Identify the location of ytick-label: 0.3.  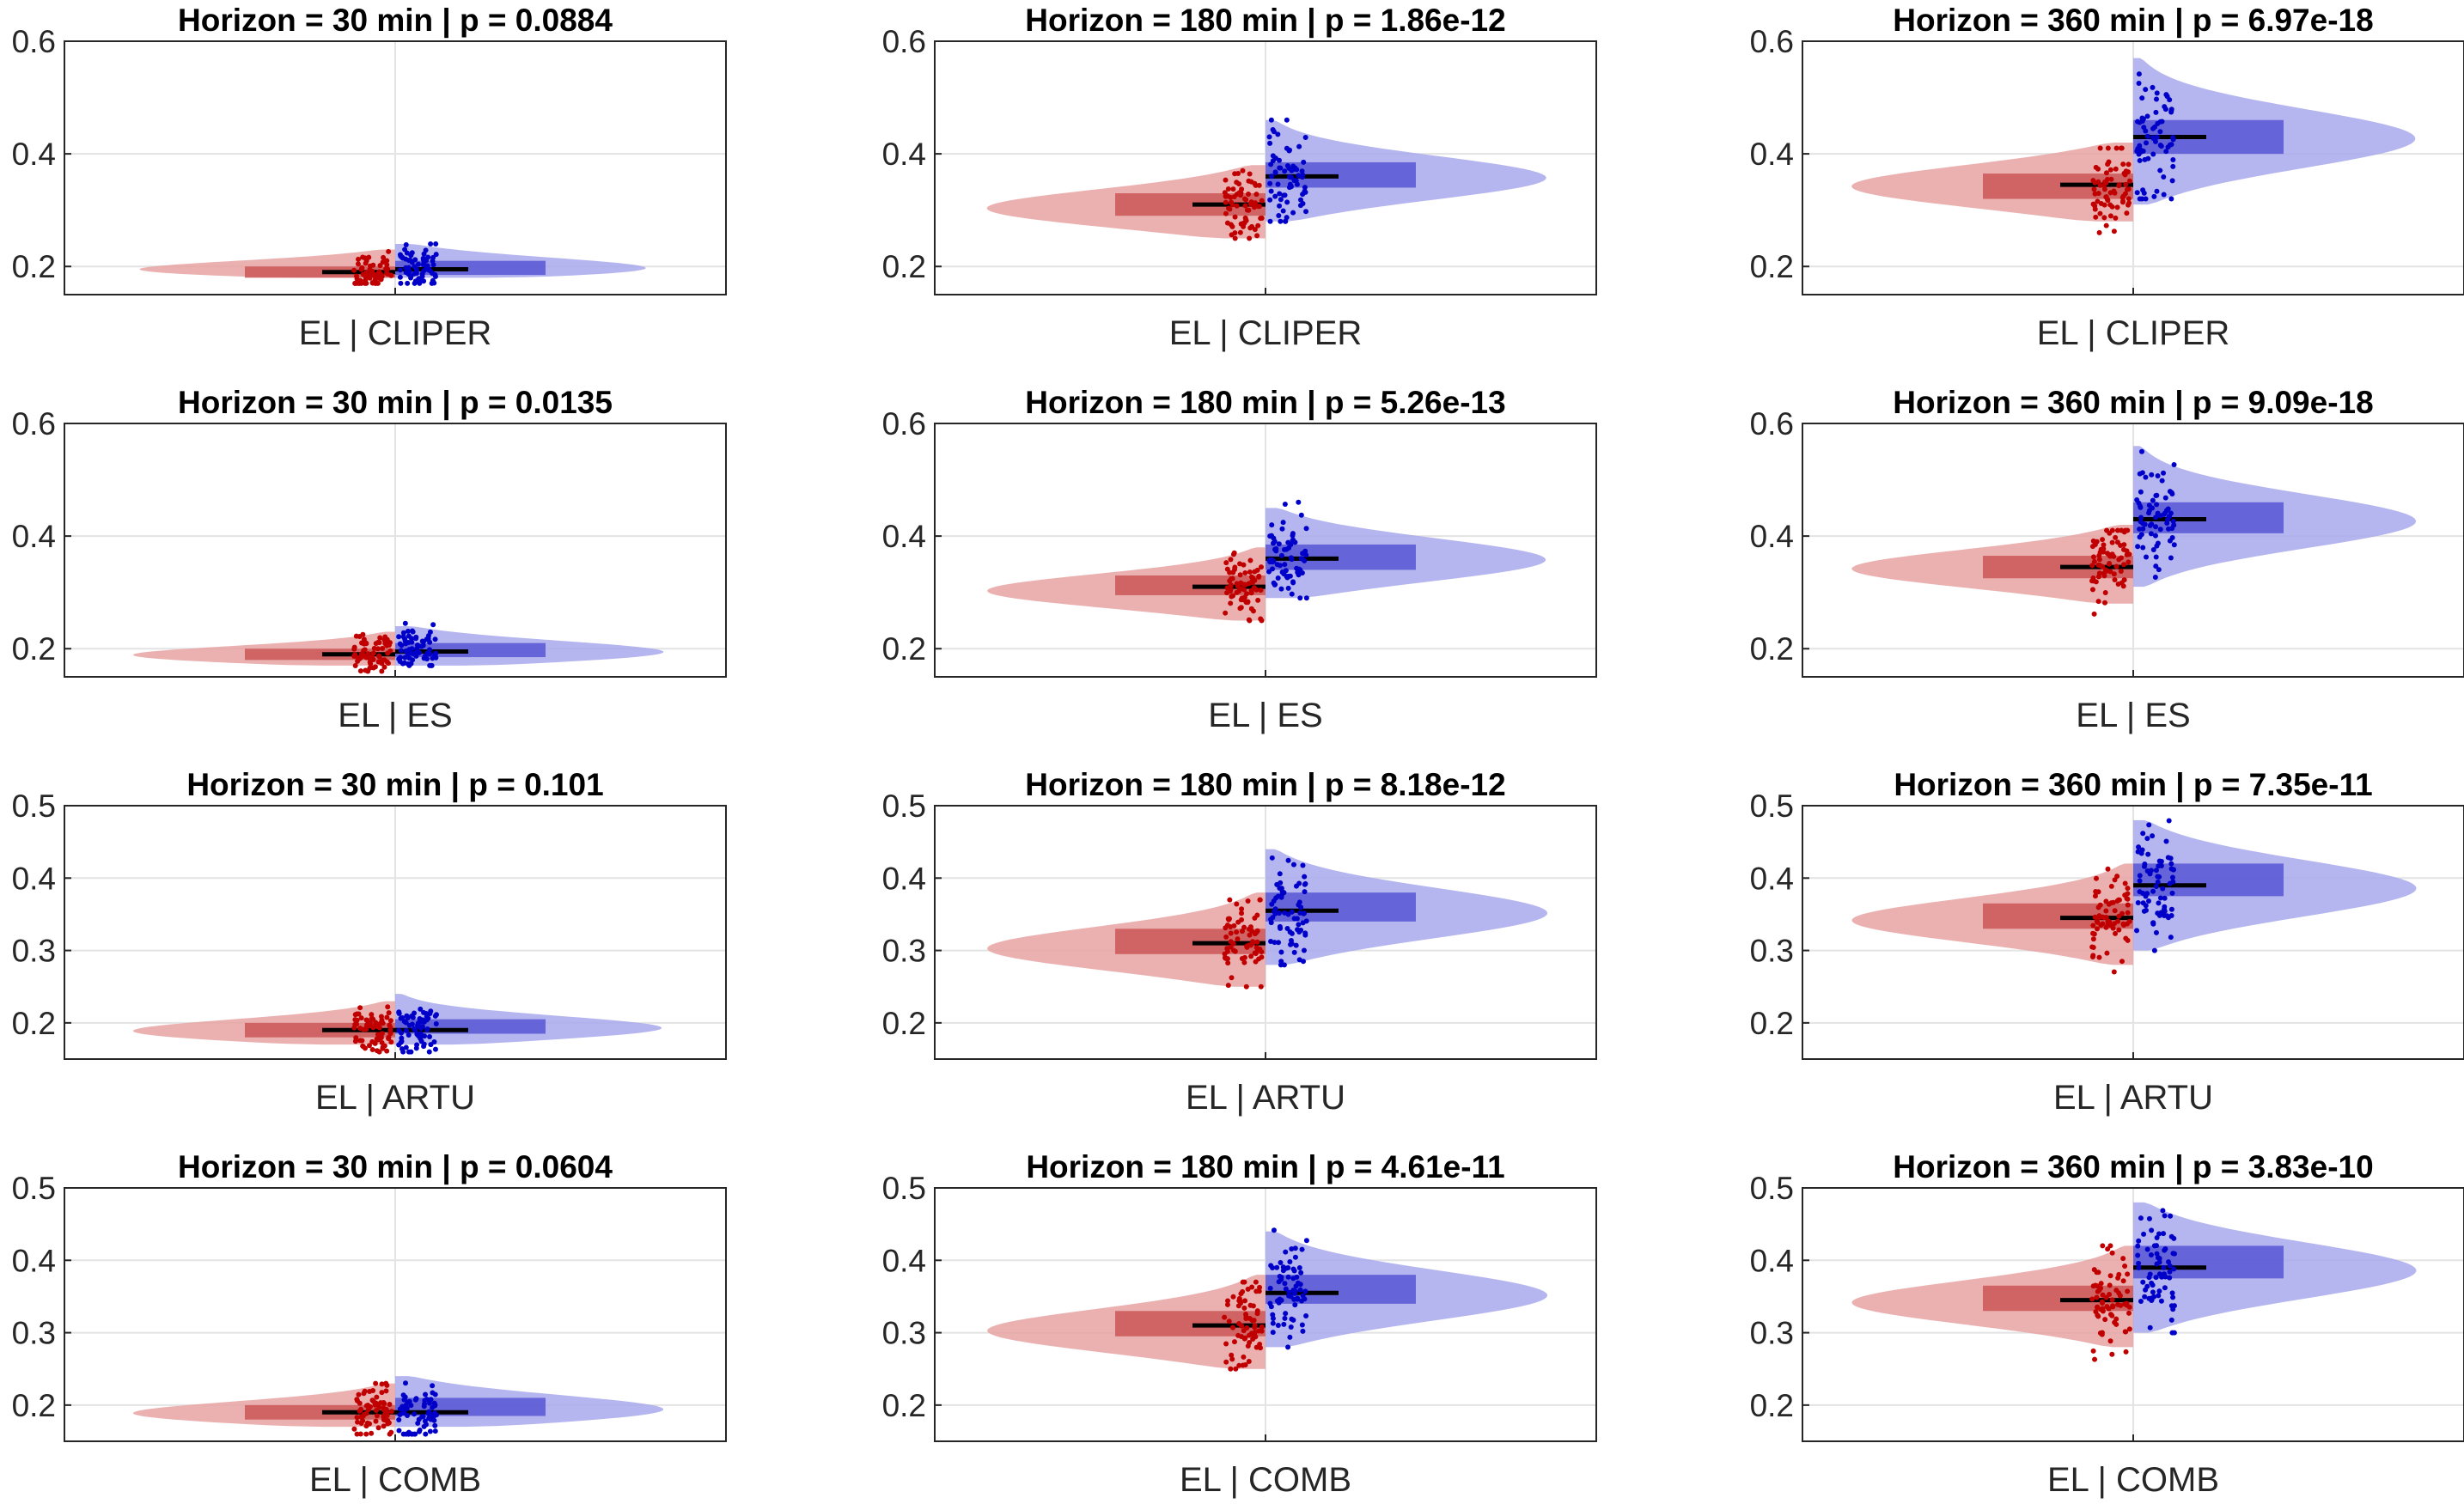
(1772, 1334).